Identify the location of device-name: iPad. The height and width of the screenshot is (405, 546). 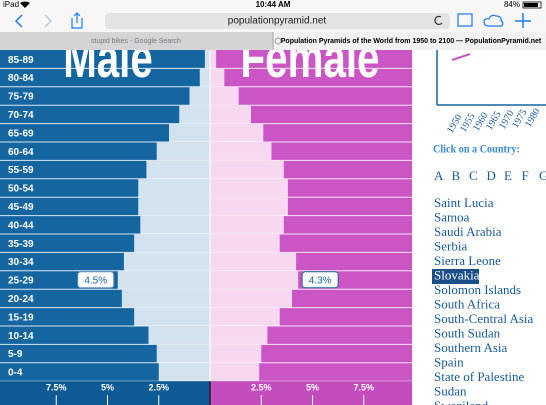
(11, 4).